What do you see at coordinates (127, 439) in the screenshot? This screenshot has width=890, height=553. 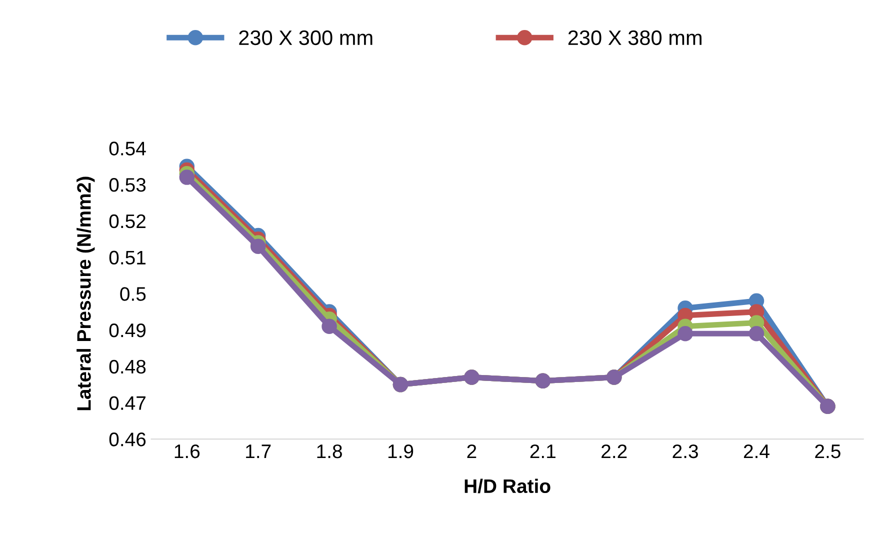 I see `y-tick-label: 0.46` at bounding box center [127, 439].